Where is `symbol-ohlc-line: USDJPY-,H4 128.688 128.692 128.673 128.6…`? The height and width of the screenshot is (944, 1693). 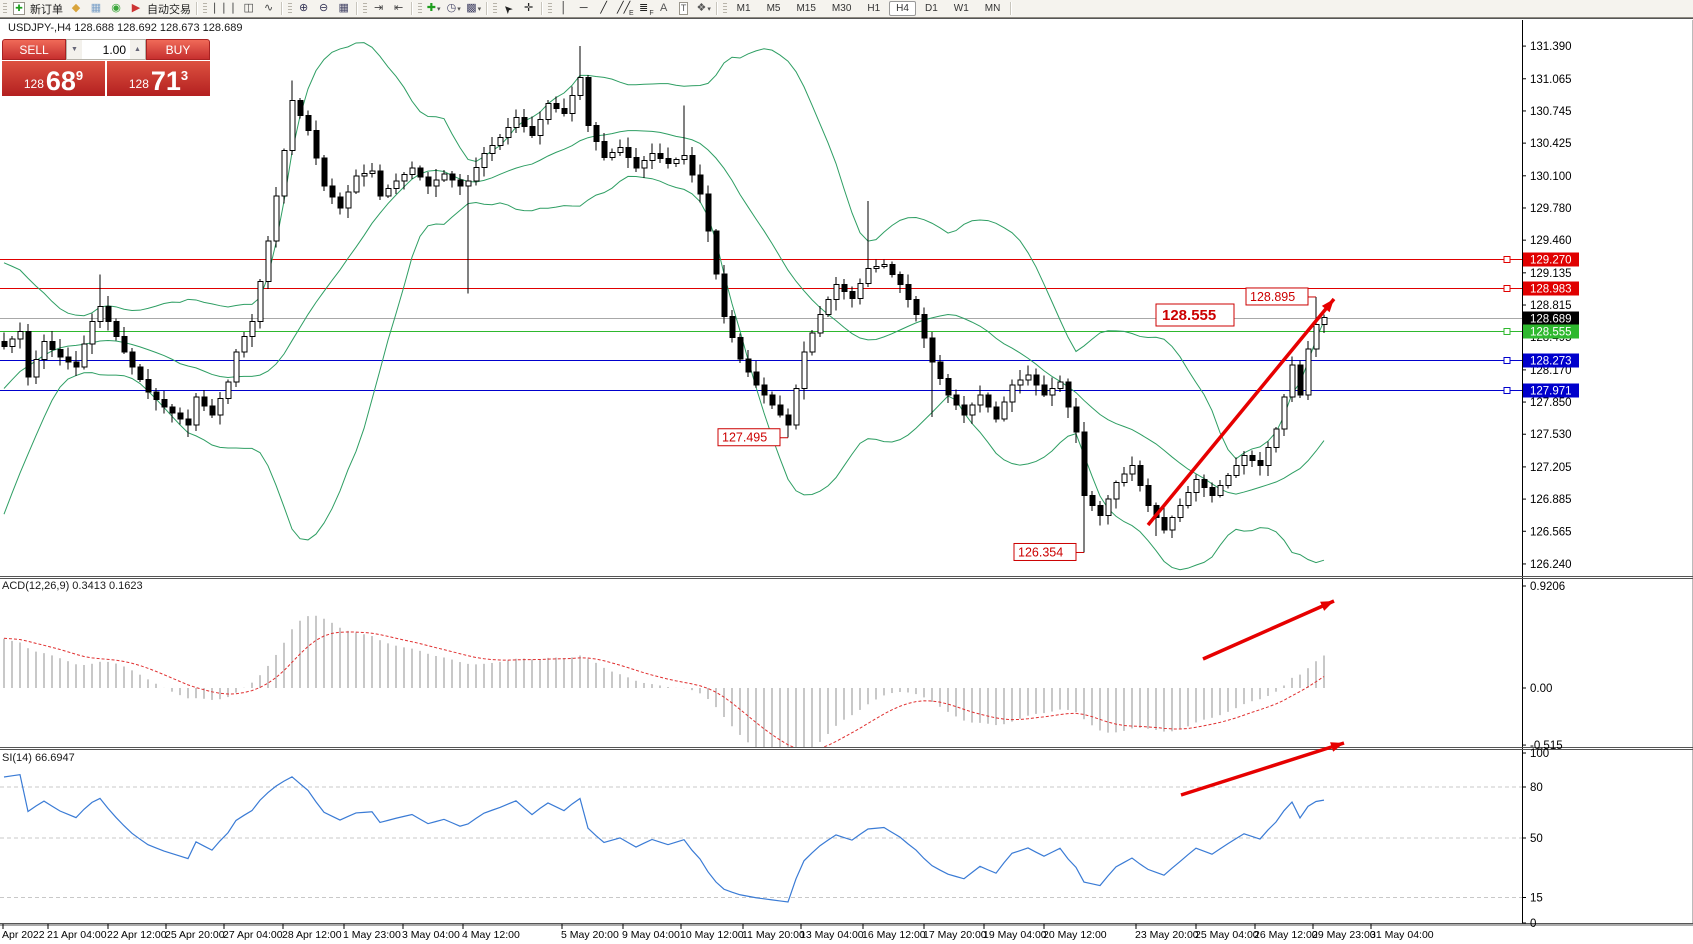 symbol-ohlc-line: USDJPY-,H4 128.688 128.692 128.673 128.6… is located at coordinates (125, 28).